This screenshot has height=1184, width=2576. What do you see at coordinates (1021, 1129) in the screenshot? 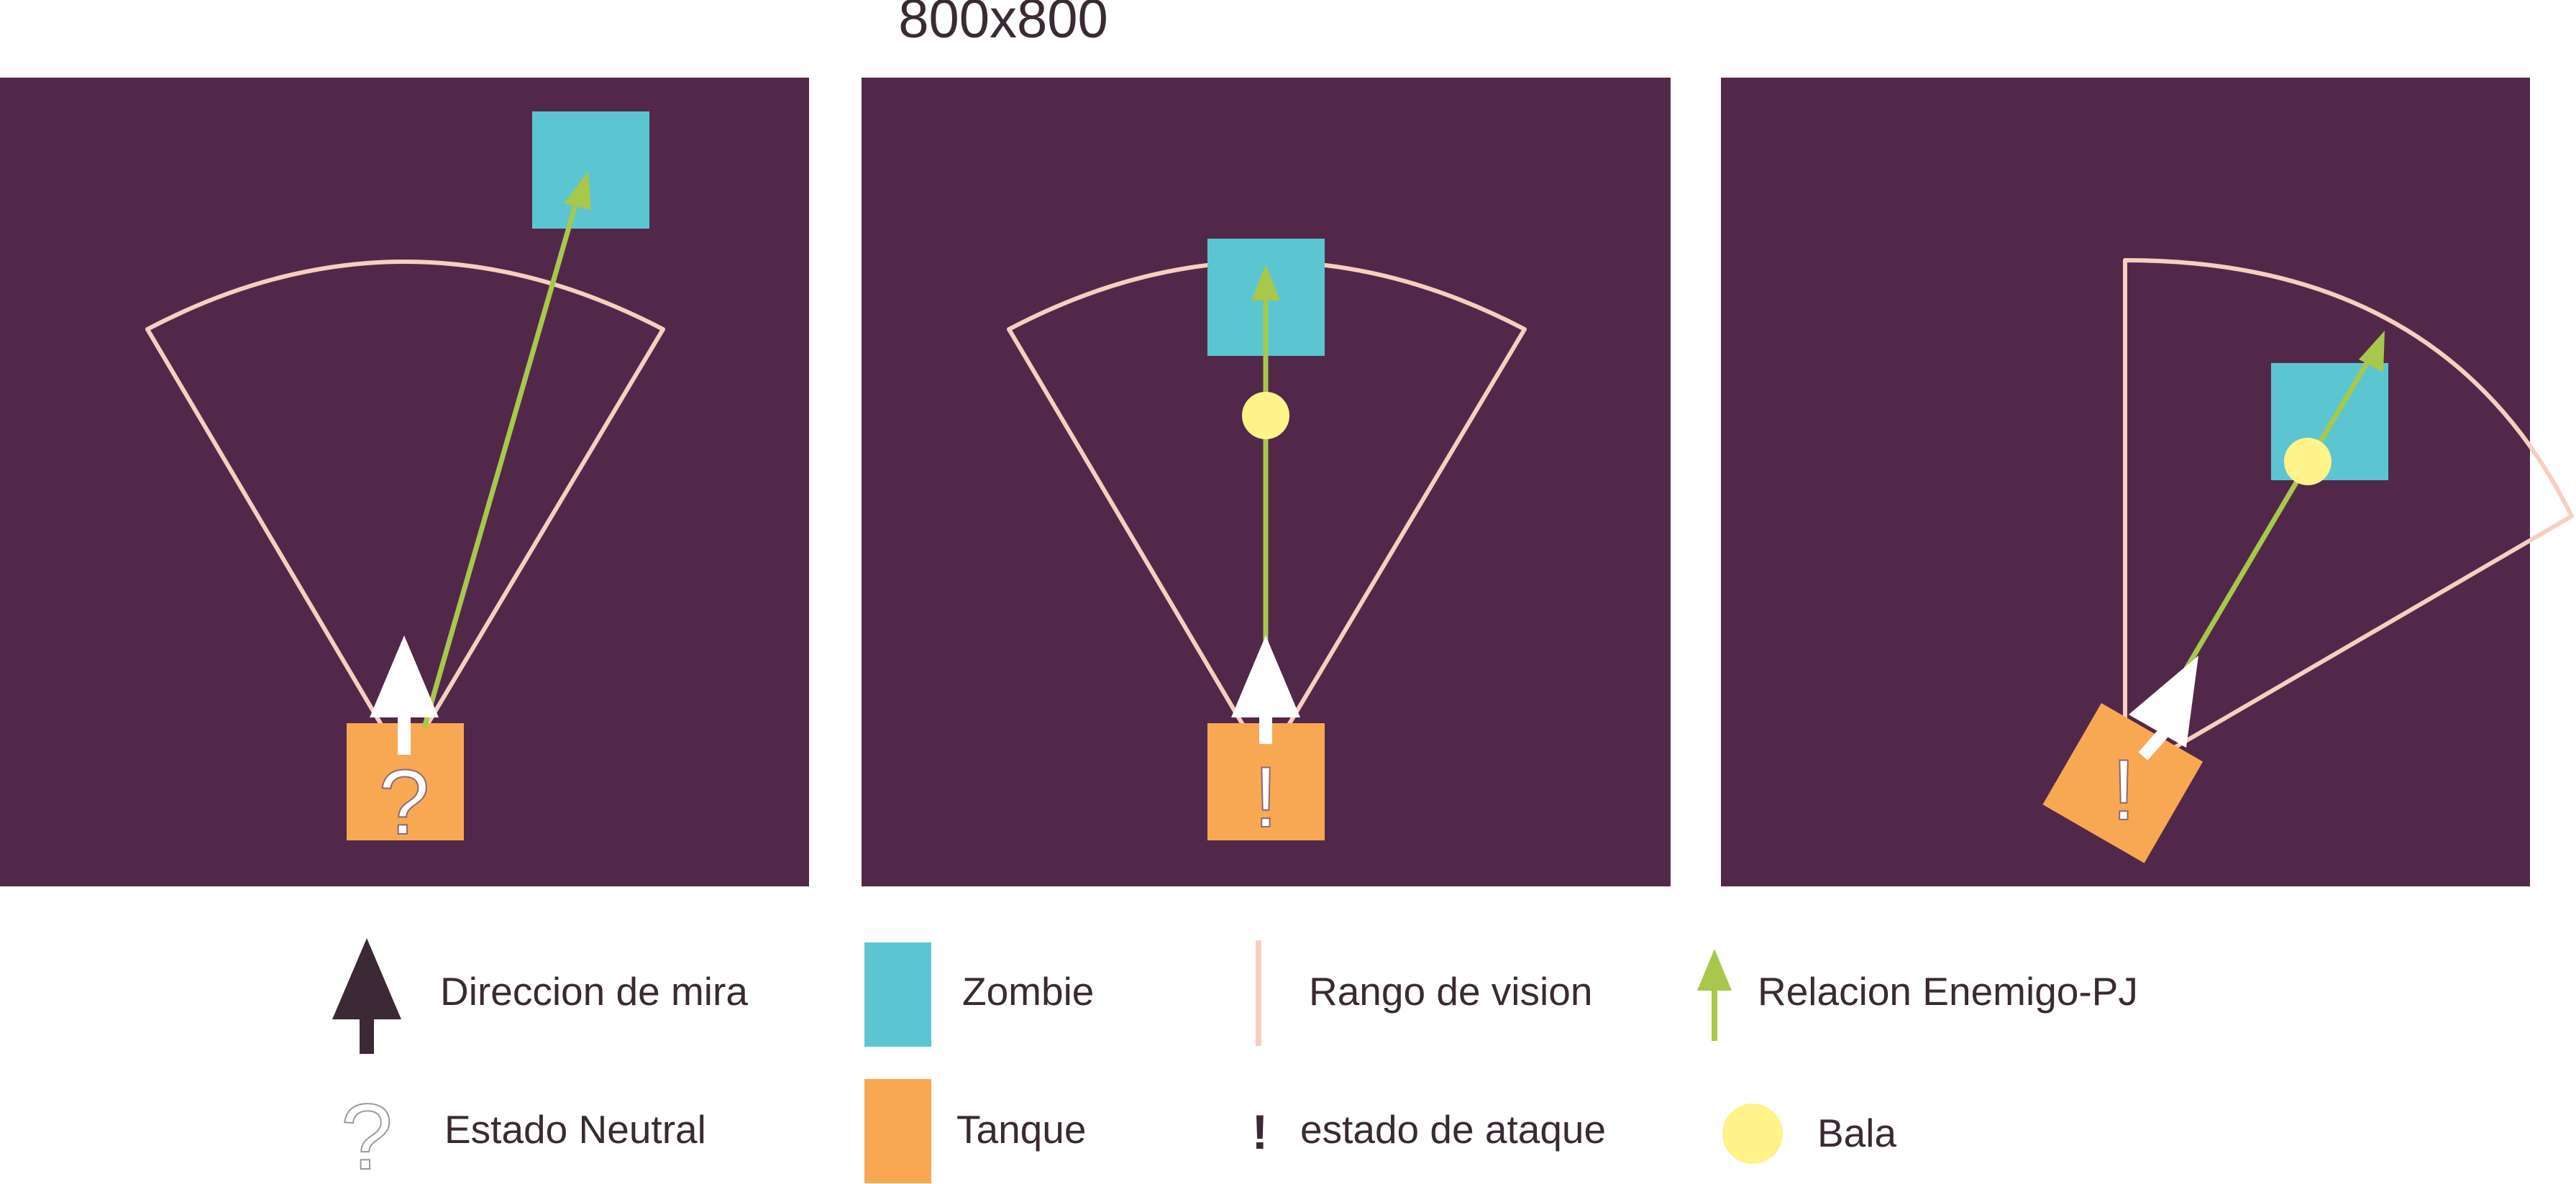
I see `legend-label-tank: Tanque` at bounding box center [1021, 1129].